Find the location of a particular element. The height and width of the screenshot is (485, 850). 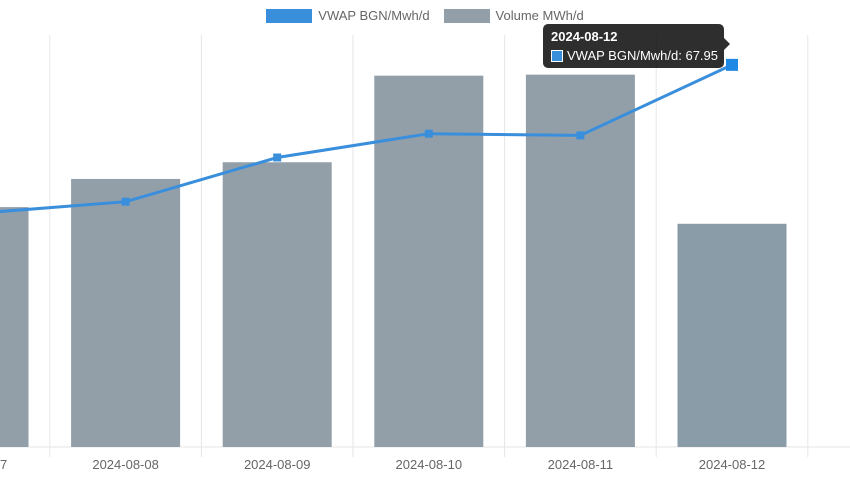

tooltip-caret is located at coordinates (727, 44).